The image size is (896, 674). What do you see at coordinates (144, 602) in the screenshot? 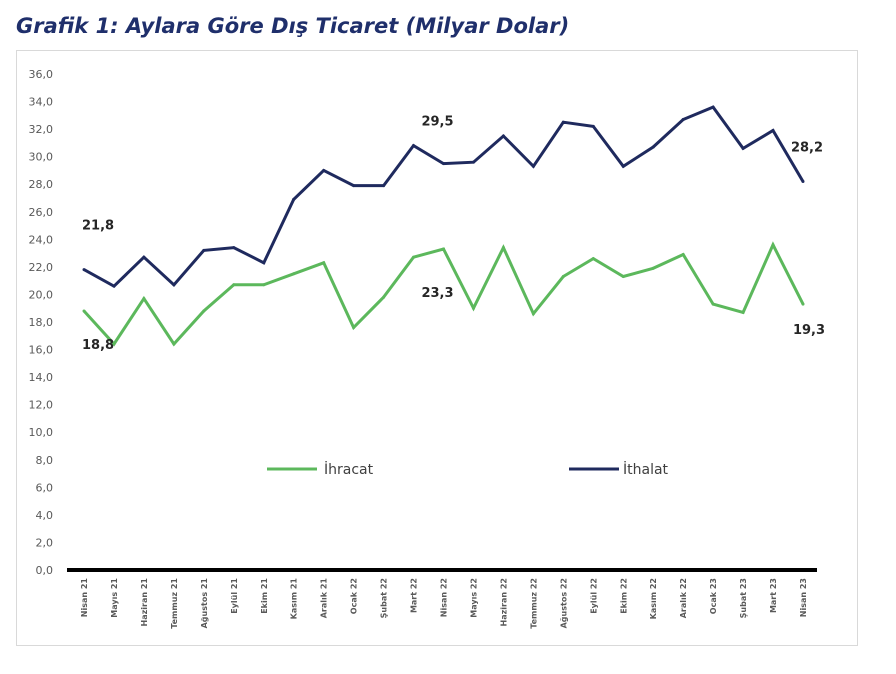
I see `x-tick-label: Haziran 21` at bounding box center [144, 602].